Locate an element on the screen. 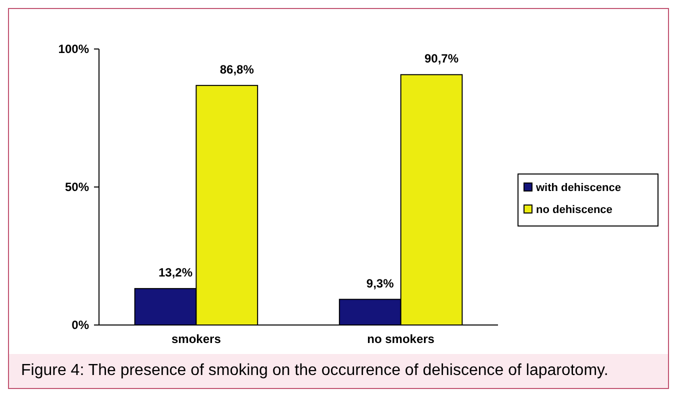  data-label: 90,7% is located at coordinates (441, 59).